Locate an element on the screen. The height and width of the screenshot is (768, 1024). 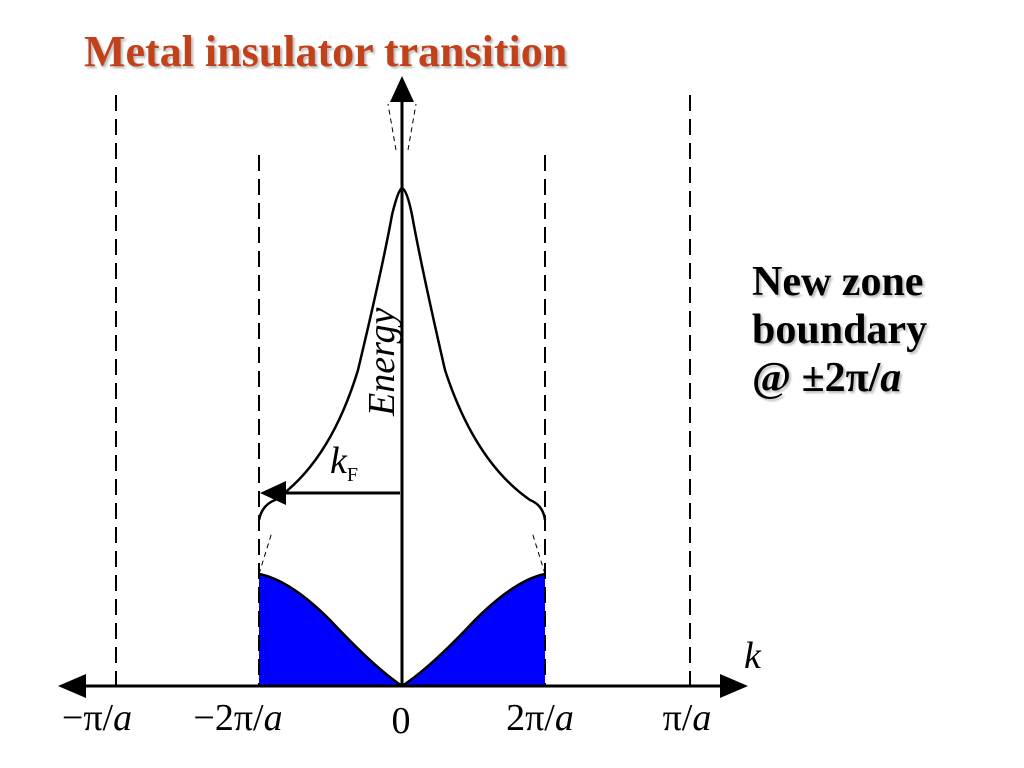
tick-label-minus-2pi-num: −2π/ is located at coordinates (228, 718).